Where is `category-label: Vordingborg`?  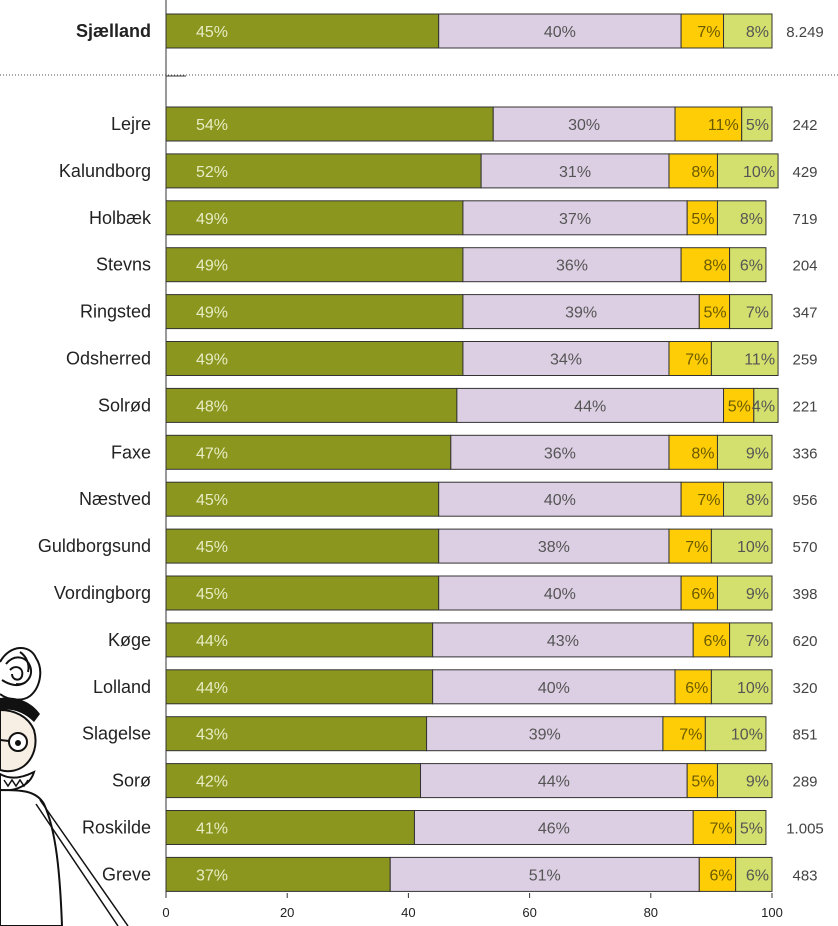
category-label: Vordingborg is located at coordinates (102, 593).